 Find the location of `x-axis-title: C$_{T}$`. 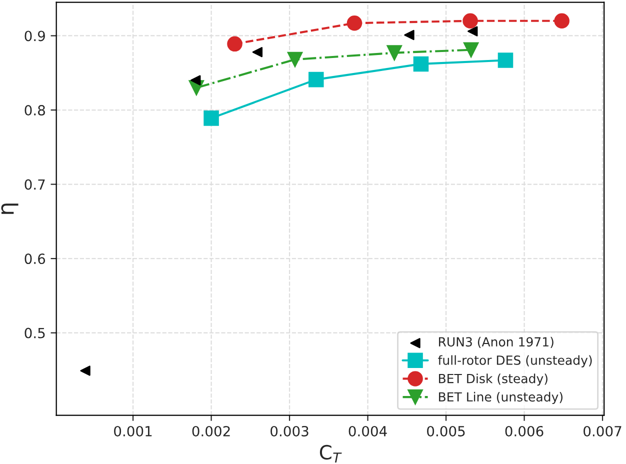

x-axis-title: C$_{T}$ is located at coordinates (331, 453).